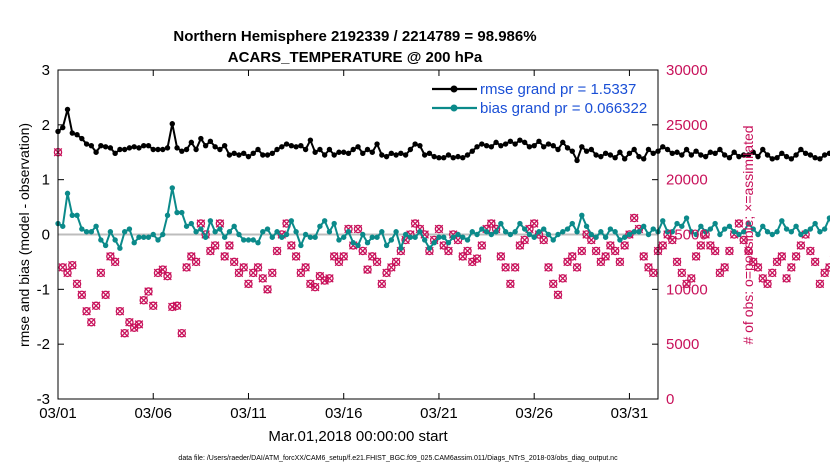 The image size is (830, 470). What do you see at coordinates (46, 125) in the screenshot?
I see `y-left-tick-label: 2` at bounding box center [46, 125].